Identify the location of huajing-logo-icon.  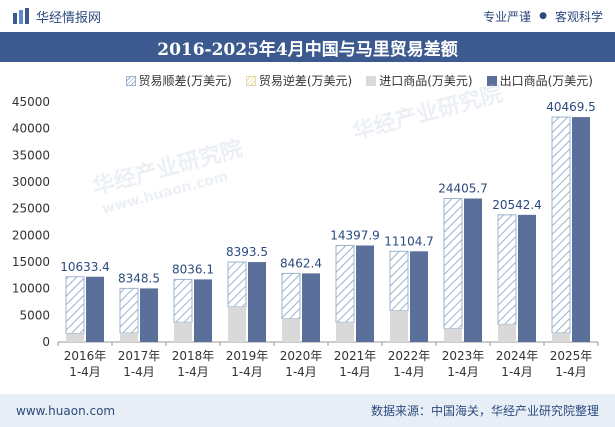
(21, 16).